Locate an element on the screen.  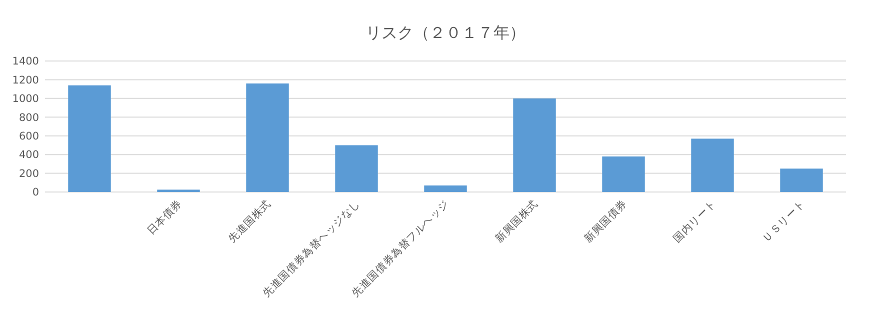
x-tick-label: 日本債券 is located at coordinates (164, 217).